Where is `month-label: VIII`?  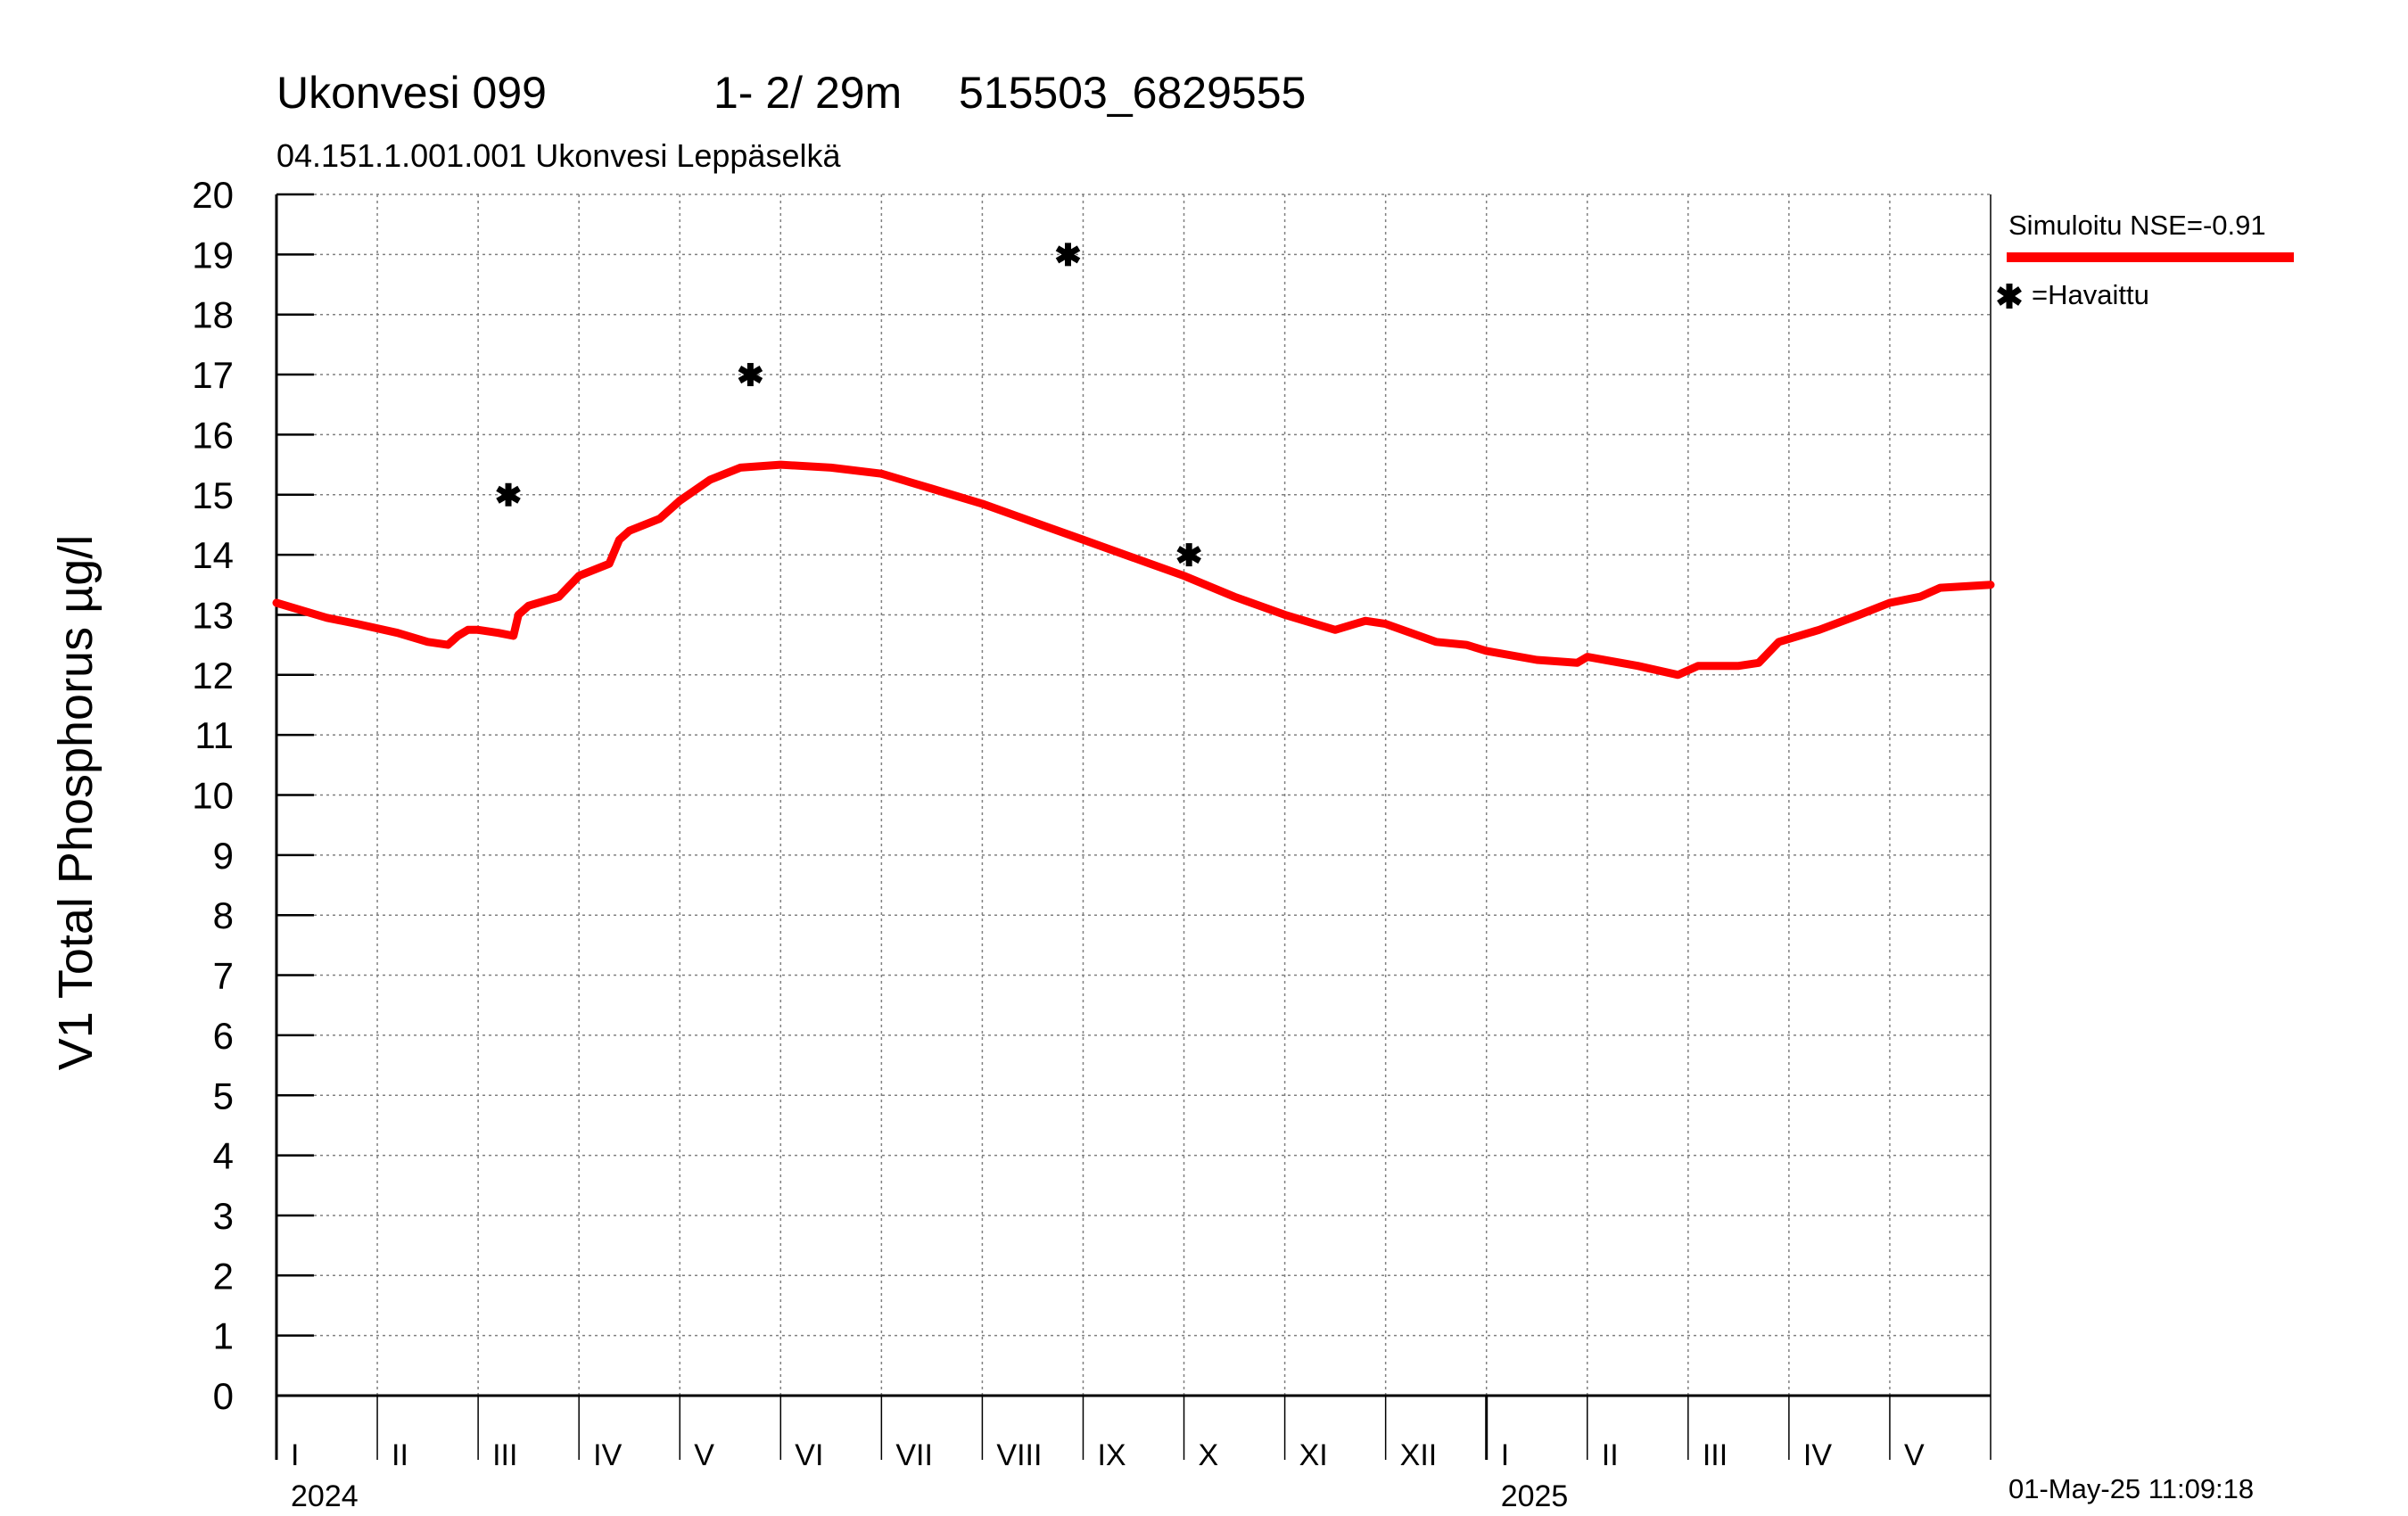
month-label: VIII is located at coordinates (1019, 1455).